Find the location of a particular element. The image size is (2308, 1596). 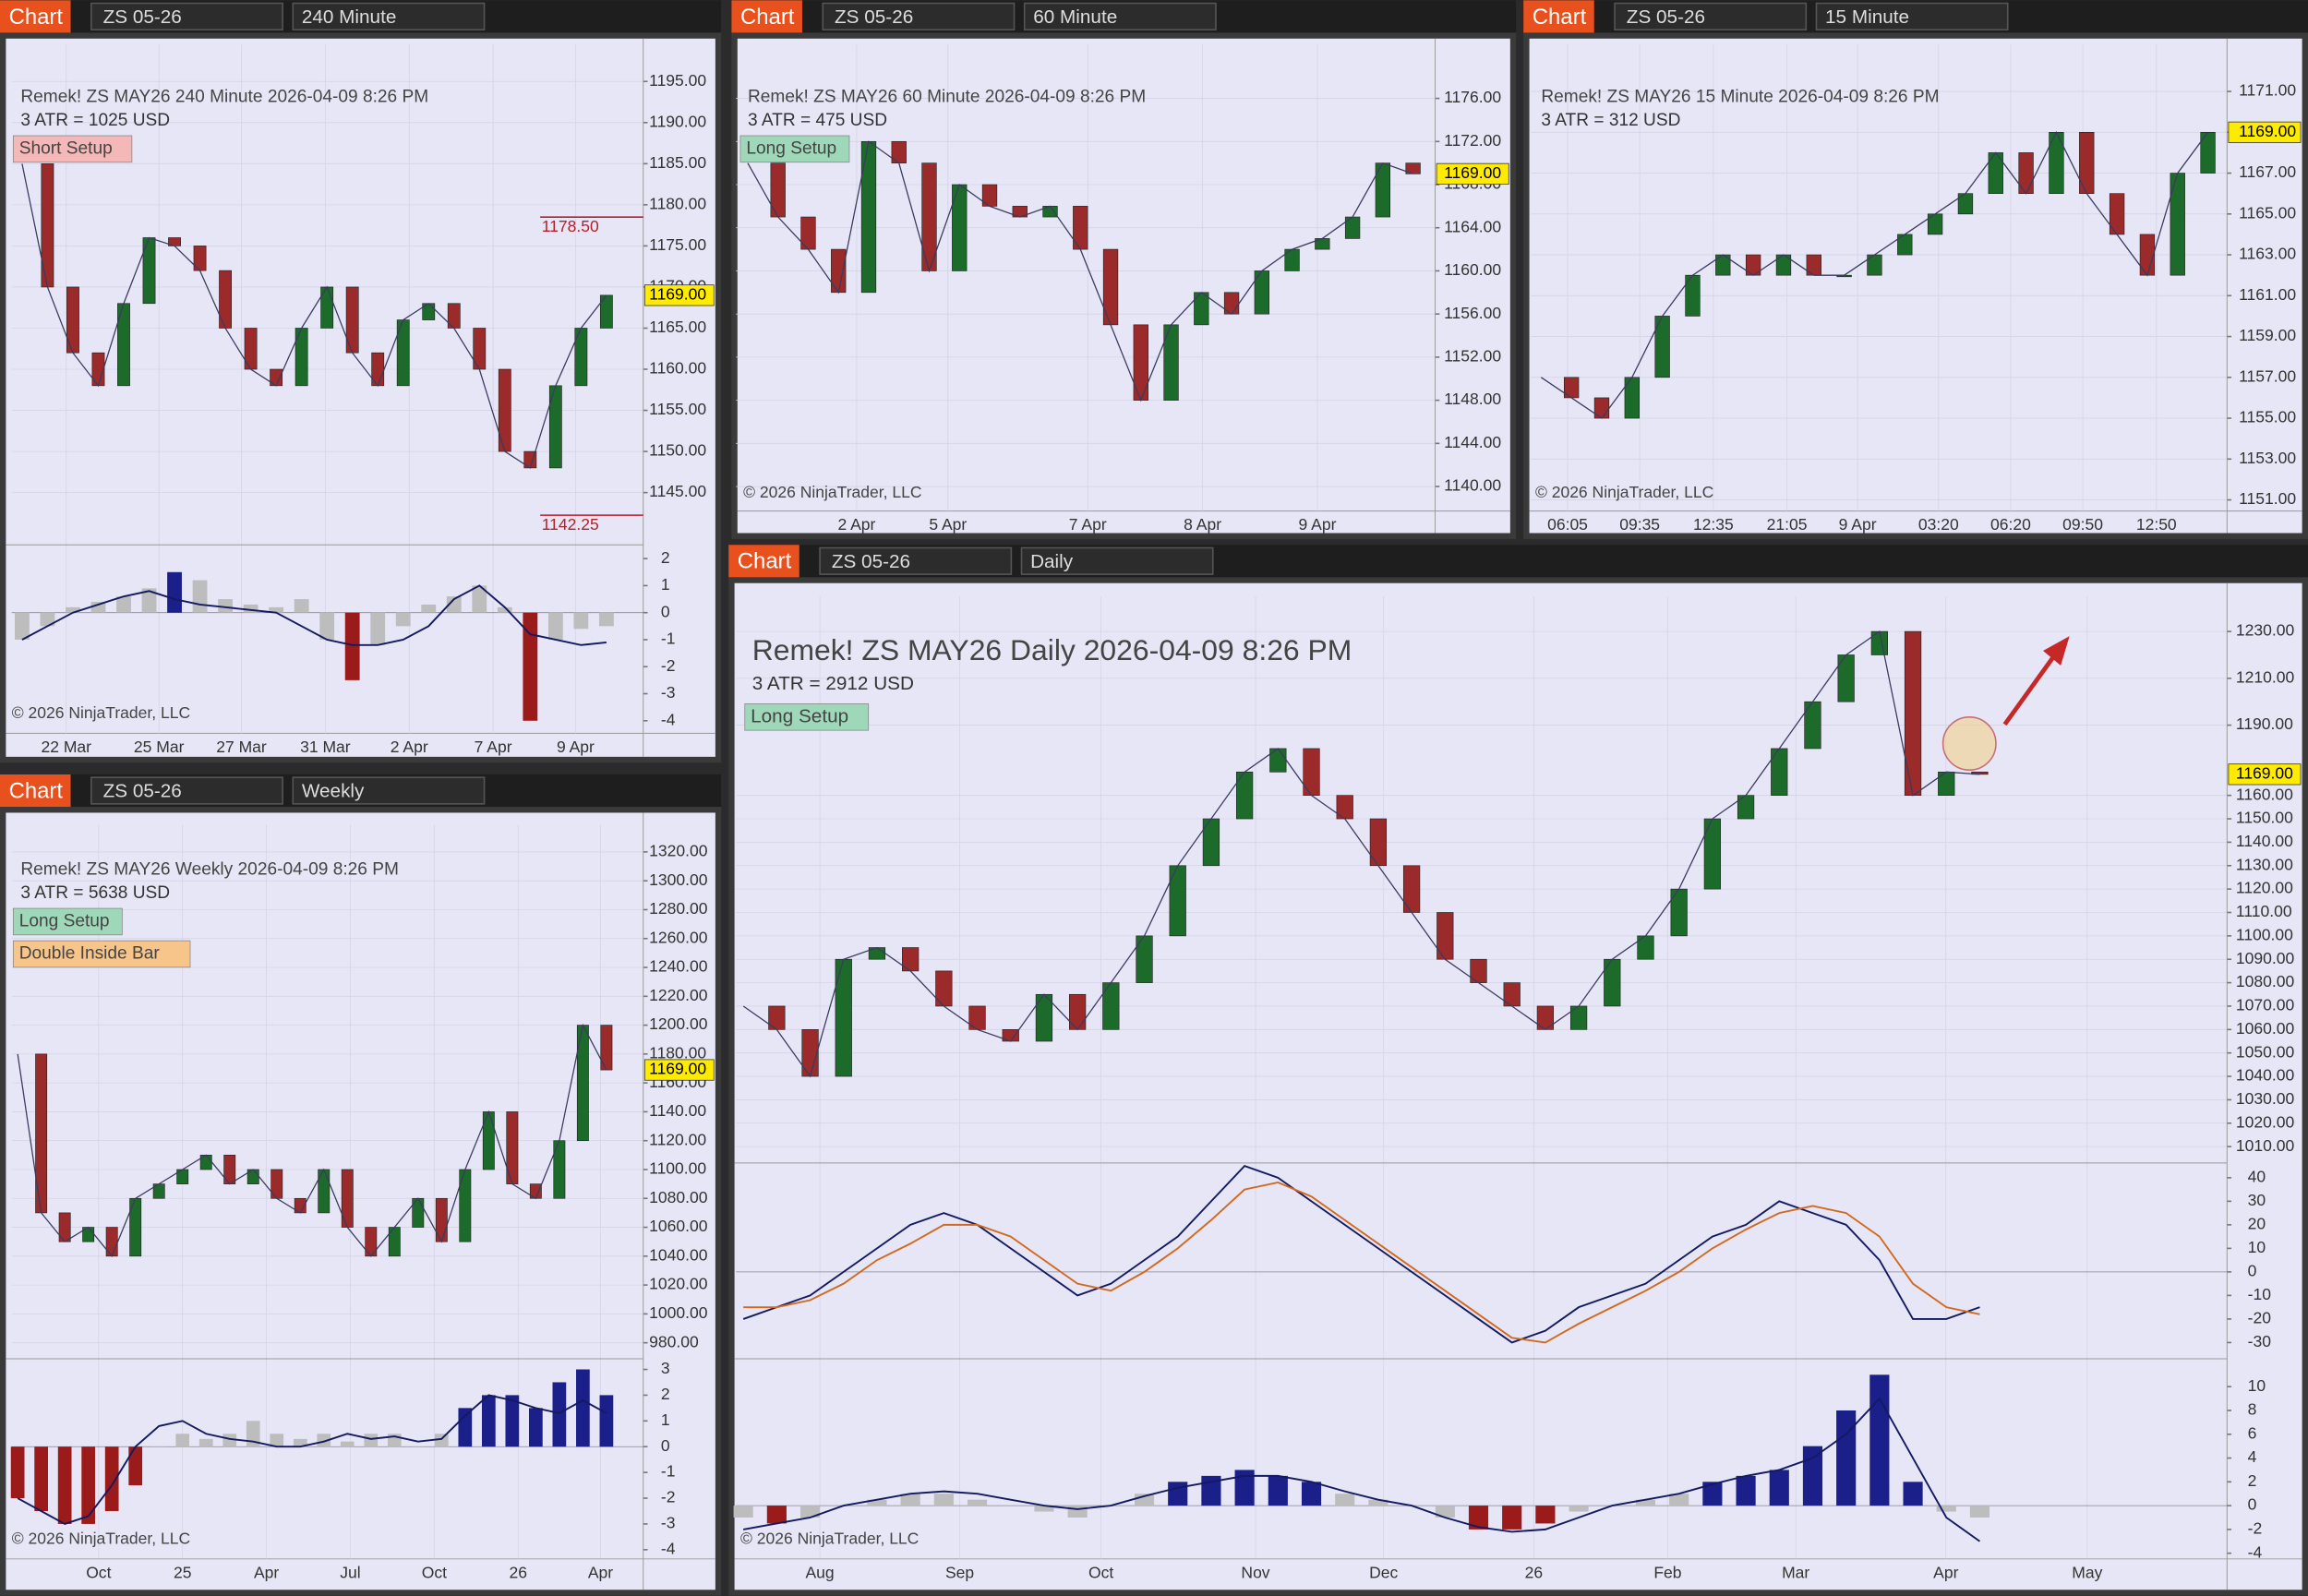

indicator-tick-label: -20 is located at coordinates (2260, 1318).